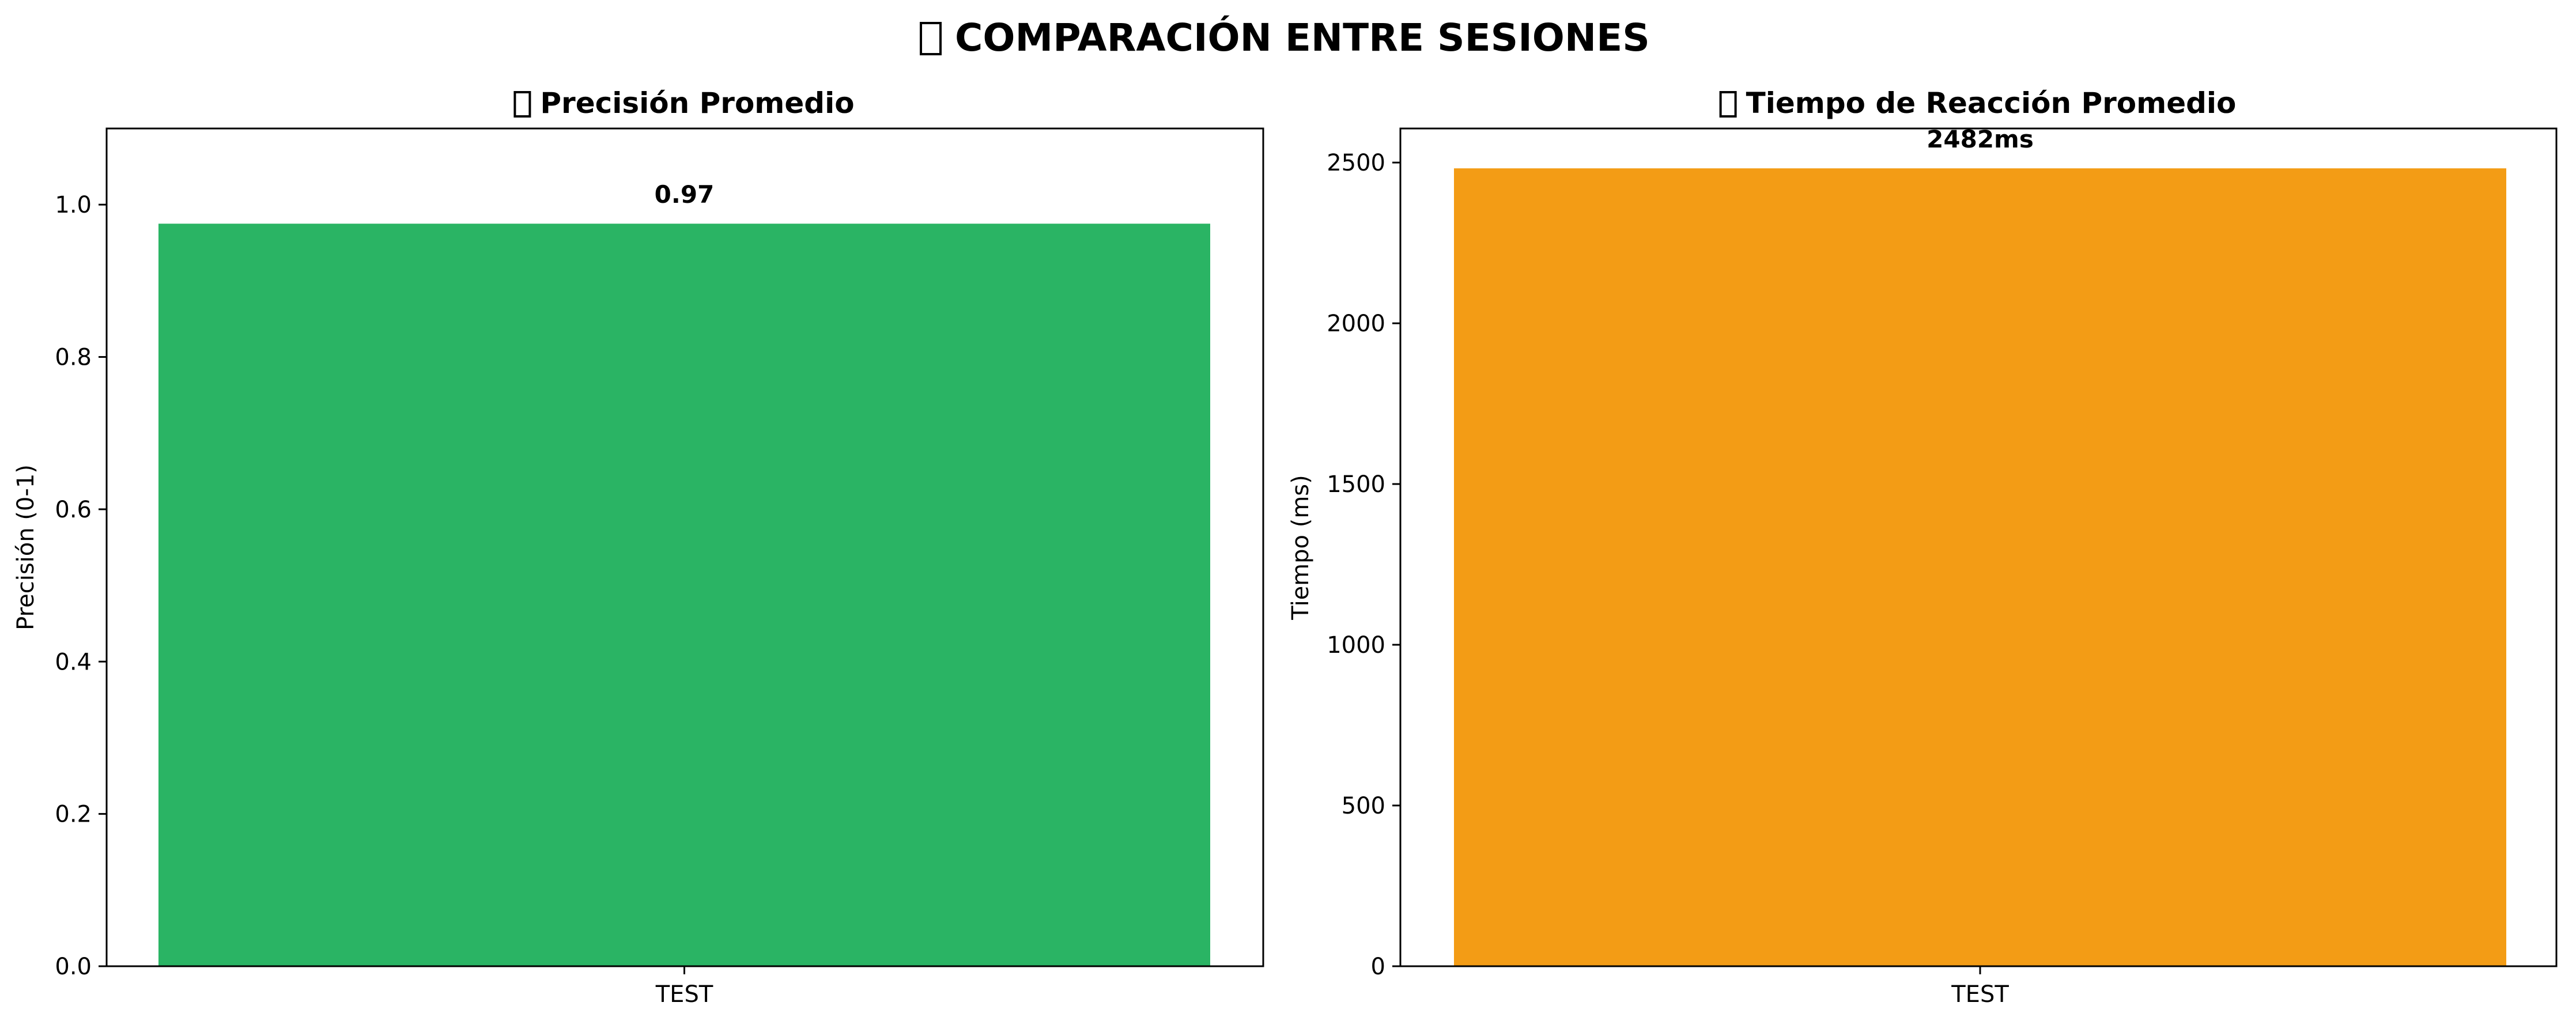 The image size is (2576, 1025). What do you see at coordinates (73, 814) in the screenshot?
I see `precision-y-tick-label: 0.2` at bounding box center [73, 814].